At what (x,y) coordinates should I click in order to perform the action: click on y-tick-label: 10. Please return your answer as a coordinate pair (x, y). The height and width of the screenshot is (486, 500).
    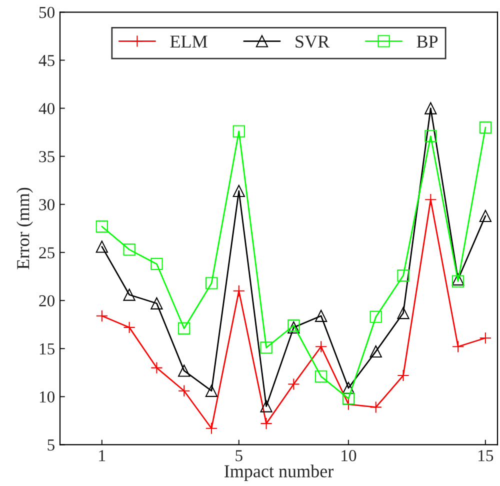
    Looking at the image, I should click on (47, 397).